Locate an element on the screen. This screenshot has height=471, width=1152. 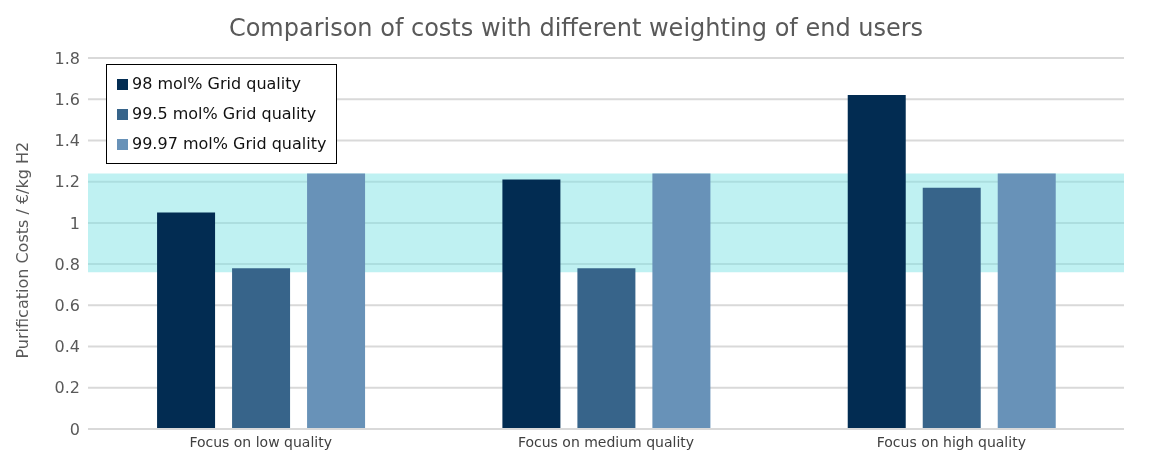
y-tick-label: 0 is located at coordinates (74, 429).